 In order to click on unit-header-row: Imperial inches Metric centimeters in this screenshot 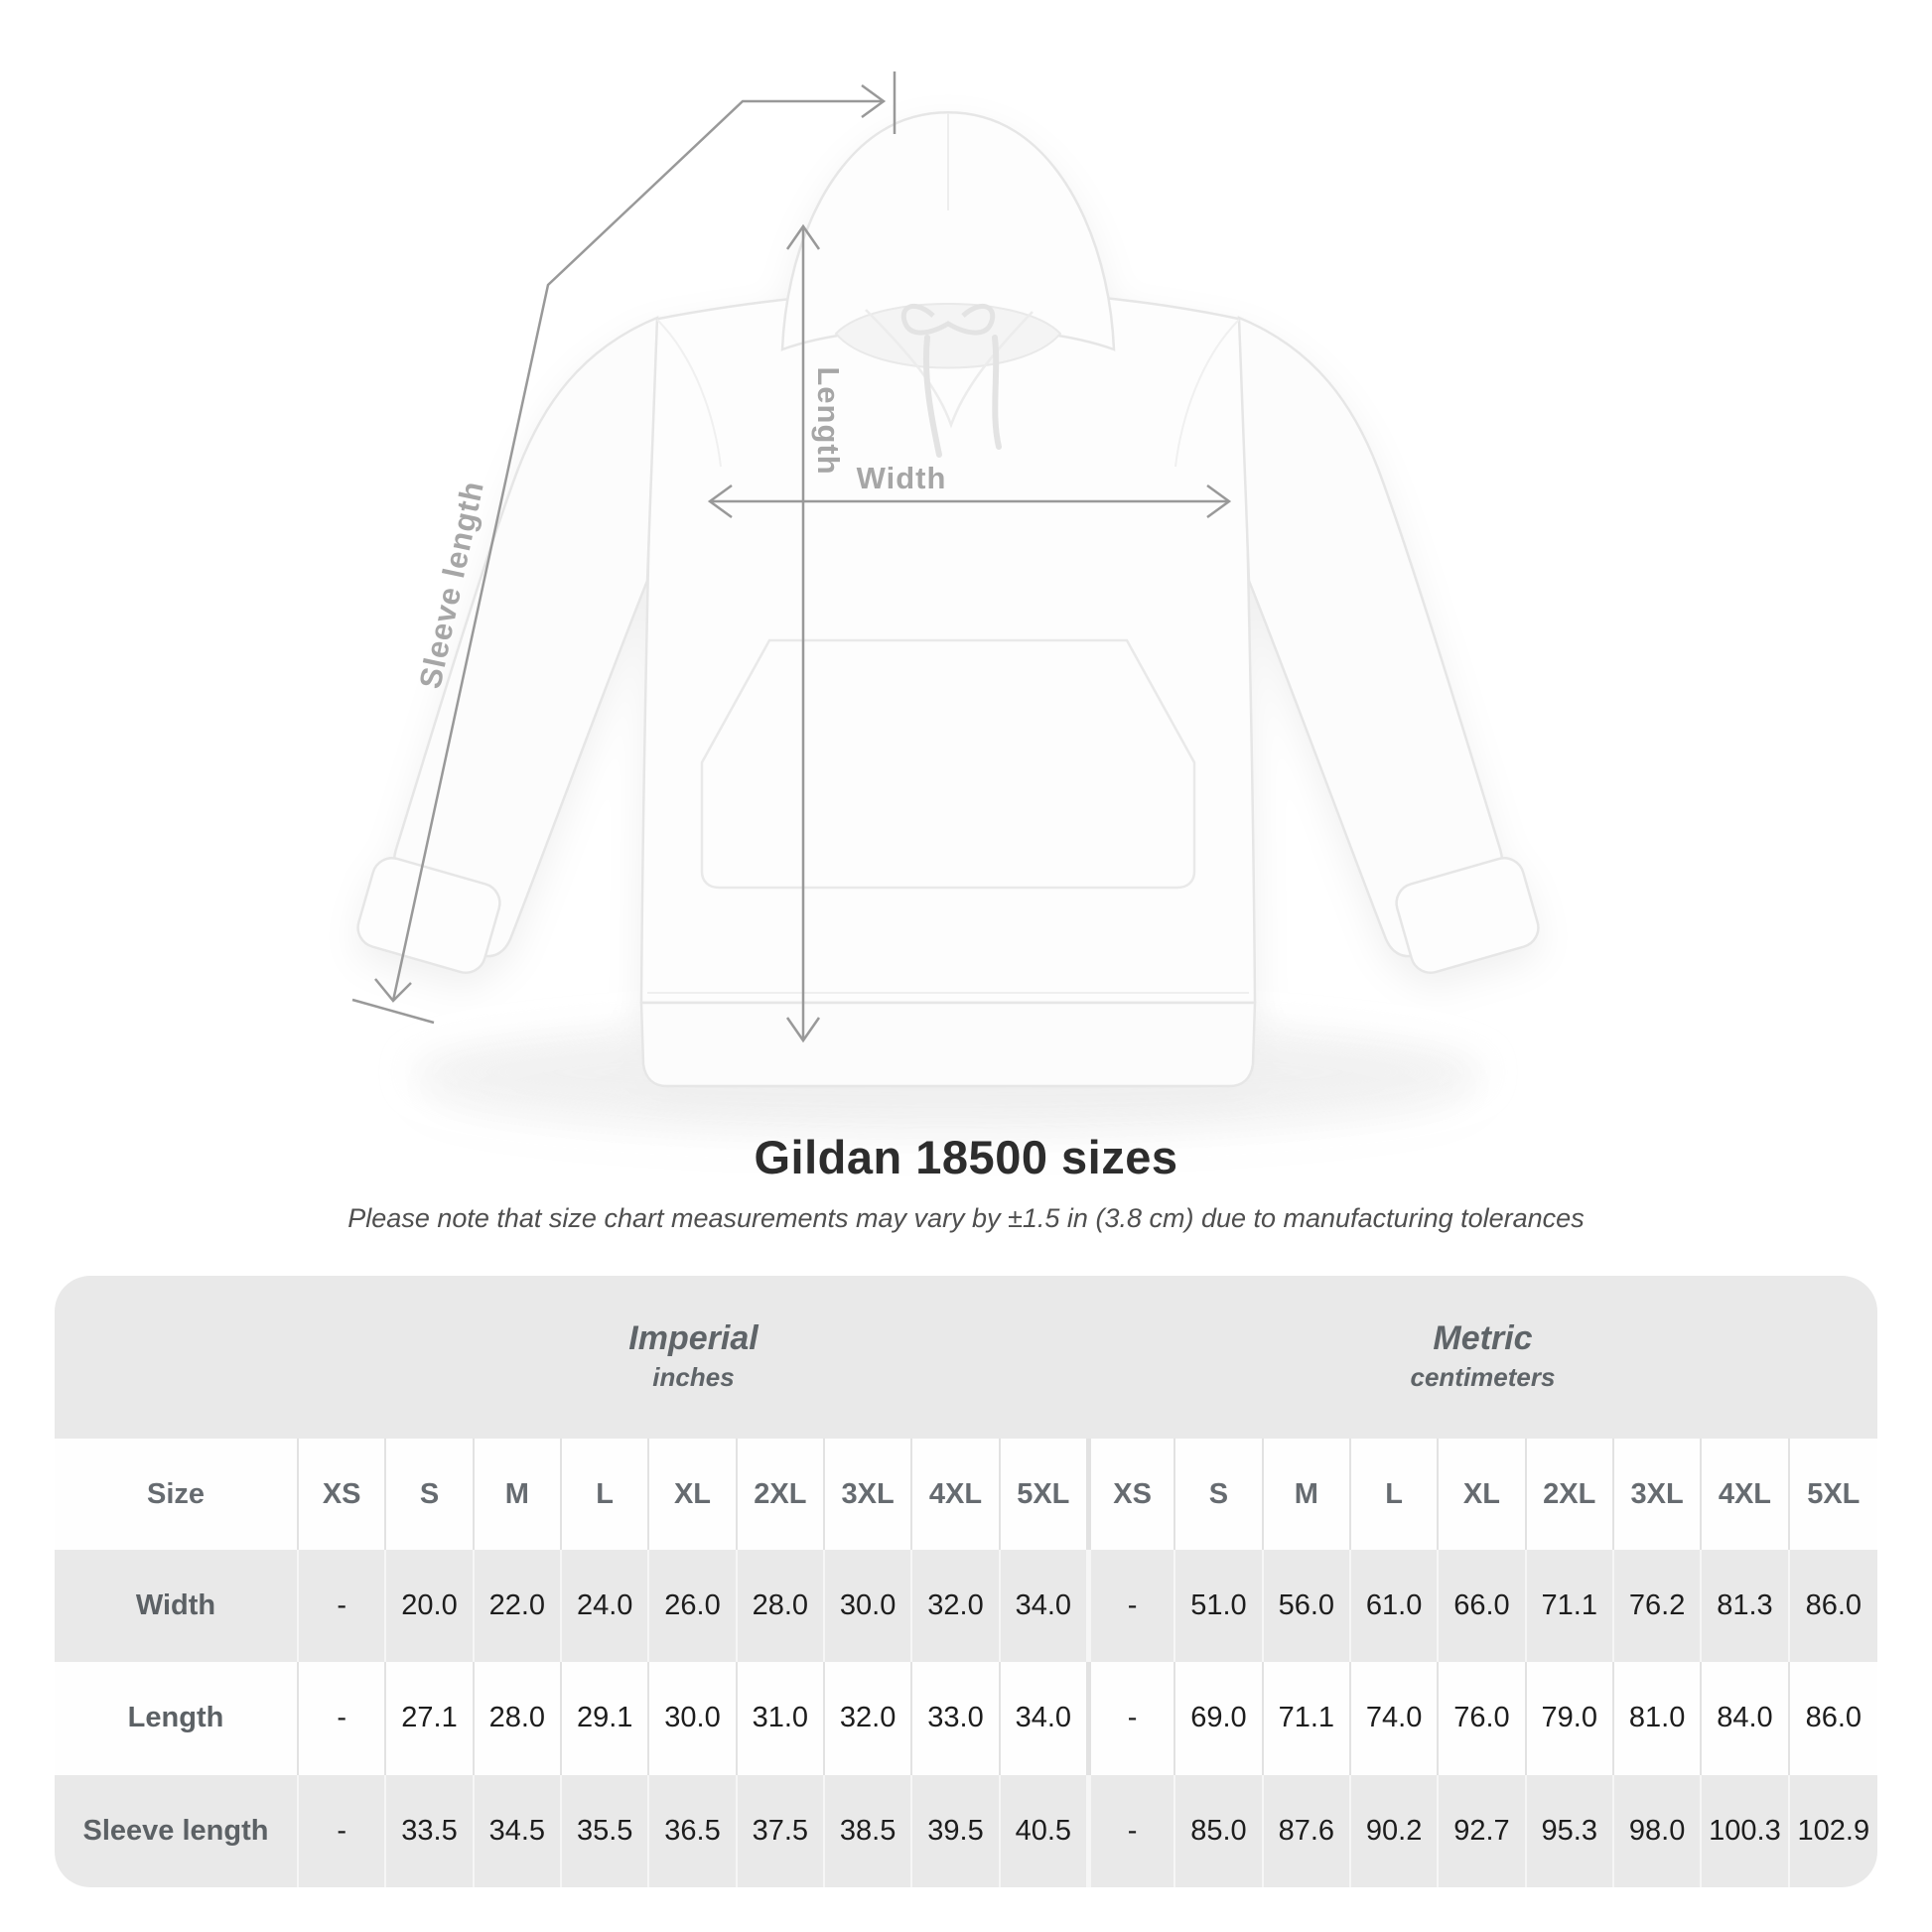, I will do `click(966, 1358)`.